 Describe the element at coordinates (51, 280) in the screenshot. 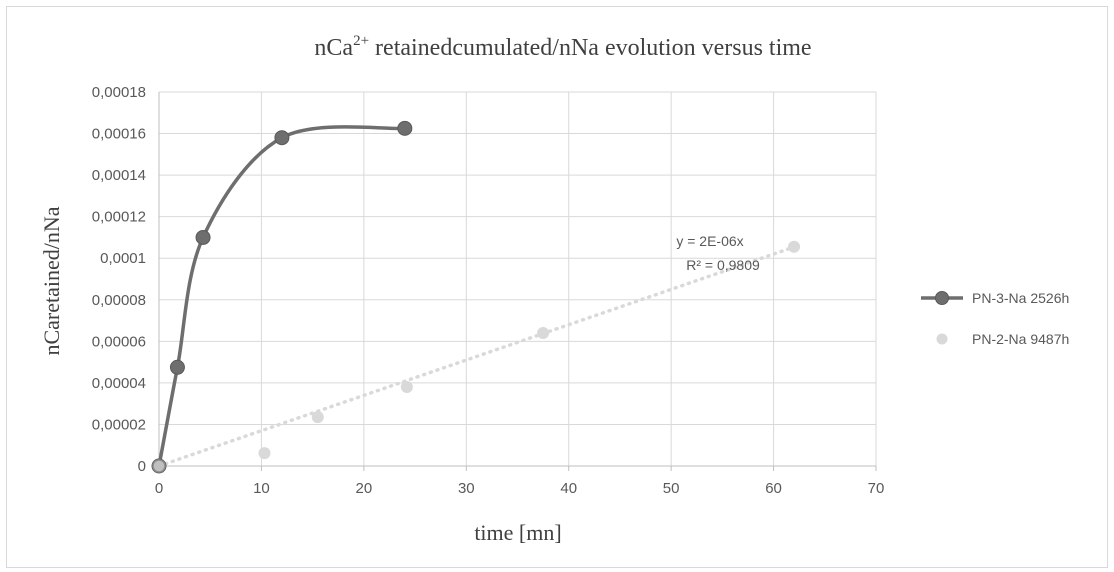

I see `y-axis-label: nCaretained/nNa` at that location.